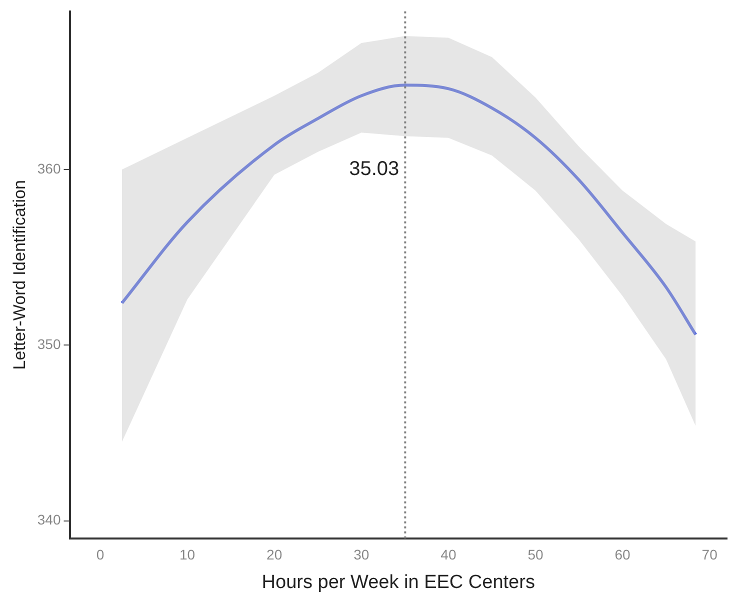  Describe the element at coordinates (448, 554) in the screenshot. I see `x-tick-label: 40` at that location.